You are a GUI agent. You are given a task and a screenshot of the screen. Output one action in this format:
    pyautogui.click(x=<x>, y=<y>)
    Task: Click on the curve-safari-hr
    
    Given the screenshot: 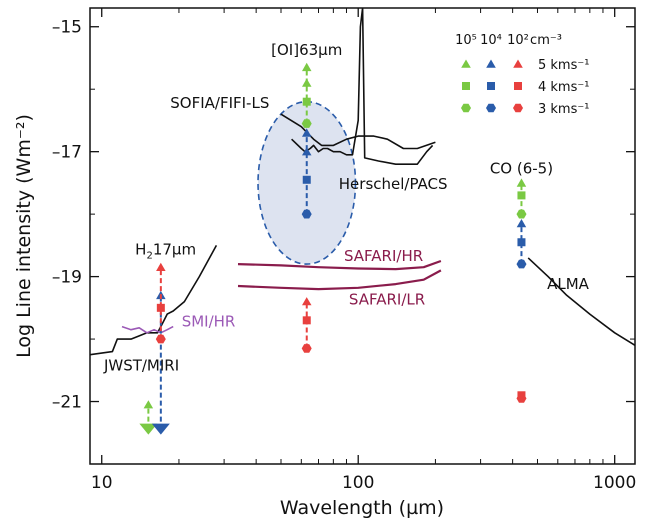 What is the action you would take?
    pyautogui.click(x=339, y=265)
    